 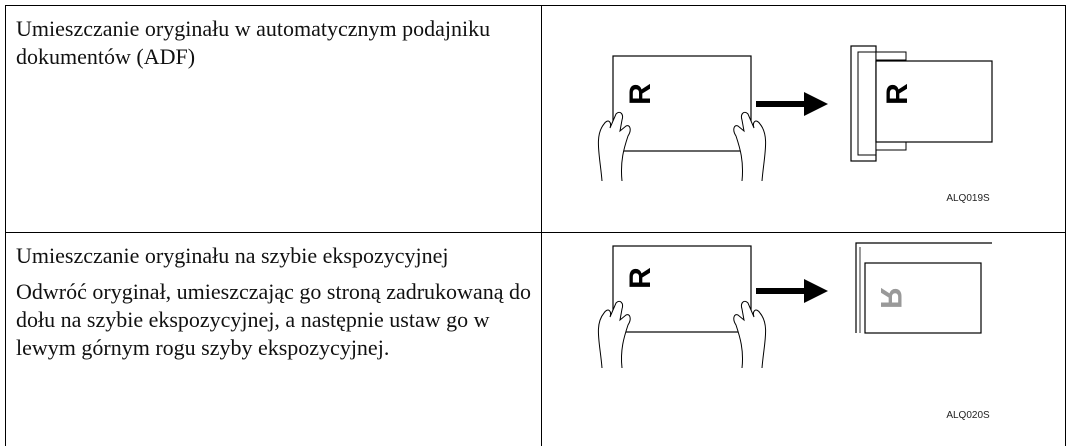 I want to click on figure-code: ALQ020S, so click(x=968, y=415).